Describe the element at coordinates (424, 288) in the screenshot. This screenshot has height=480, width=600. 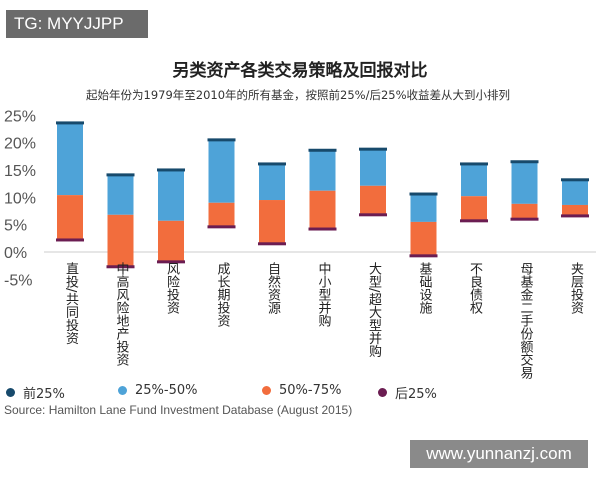
I see `x-tick-label: 基础设施` at that location.